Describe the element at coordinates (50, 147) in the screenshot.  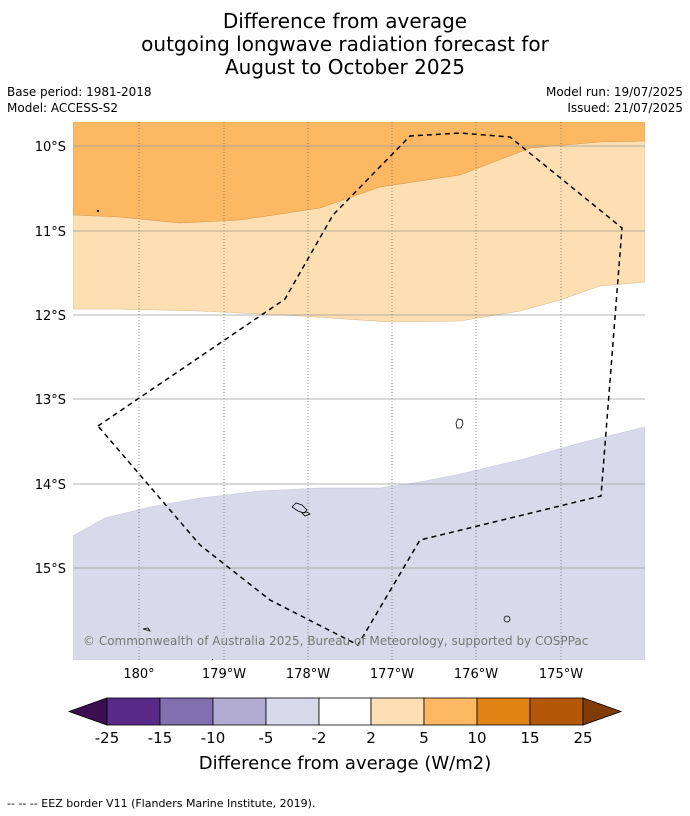
I see `lat-label-10s: 10°S` at that location.